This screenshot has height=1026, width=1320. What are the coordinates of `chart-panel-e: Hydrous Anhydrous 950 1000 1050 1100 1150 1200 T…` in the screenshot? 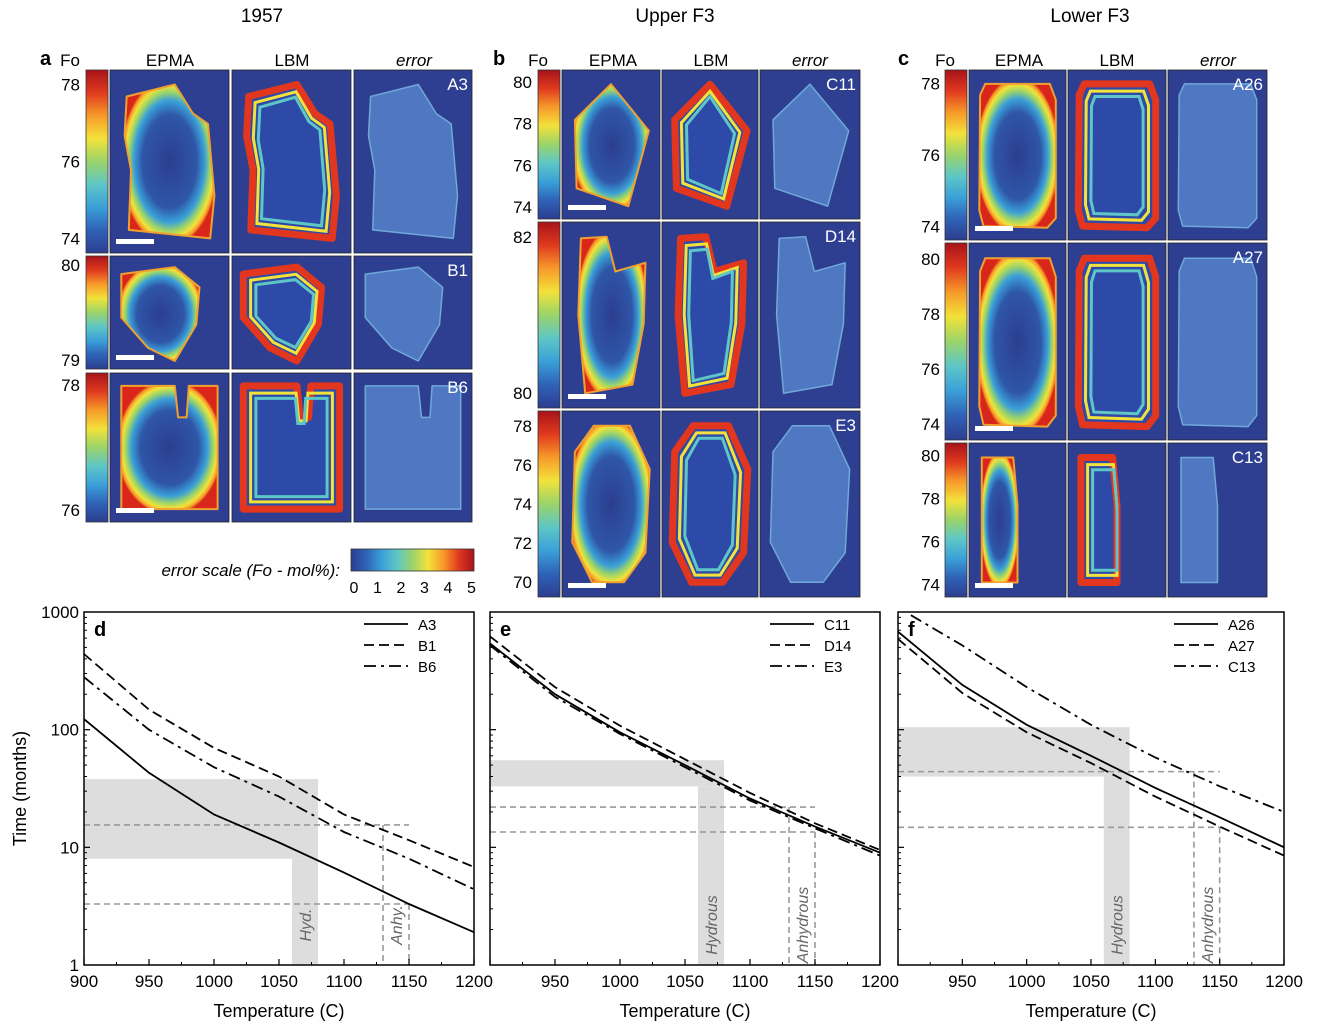 It's located at (694, 816).